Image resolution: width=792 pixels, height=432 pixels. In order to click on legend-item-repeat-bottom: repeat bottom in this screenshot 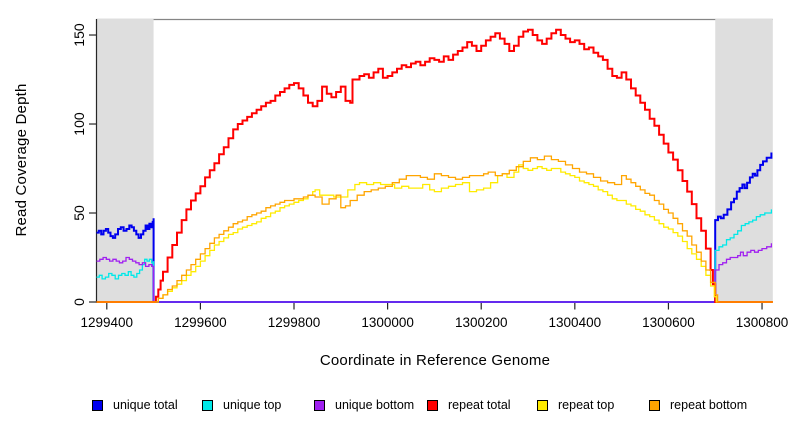, I will do `click(698, 405)`.